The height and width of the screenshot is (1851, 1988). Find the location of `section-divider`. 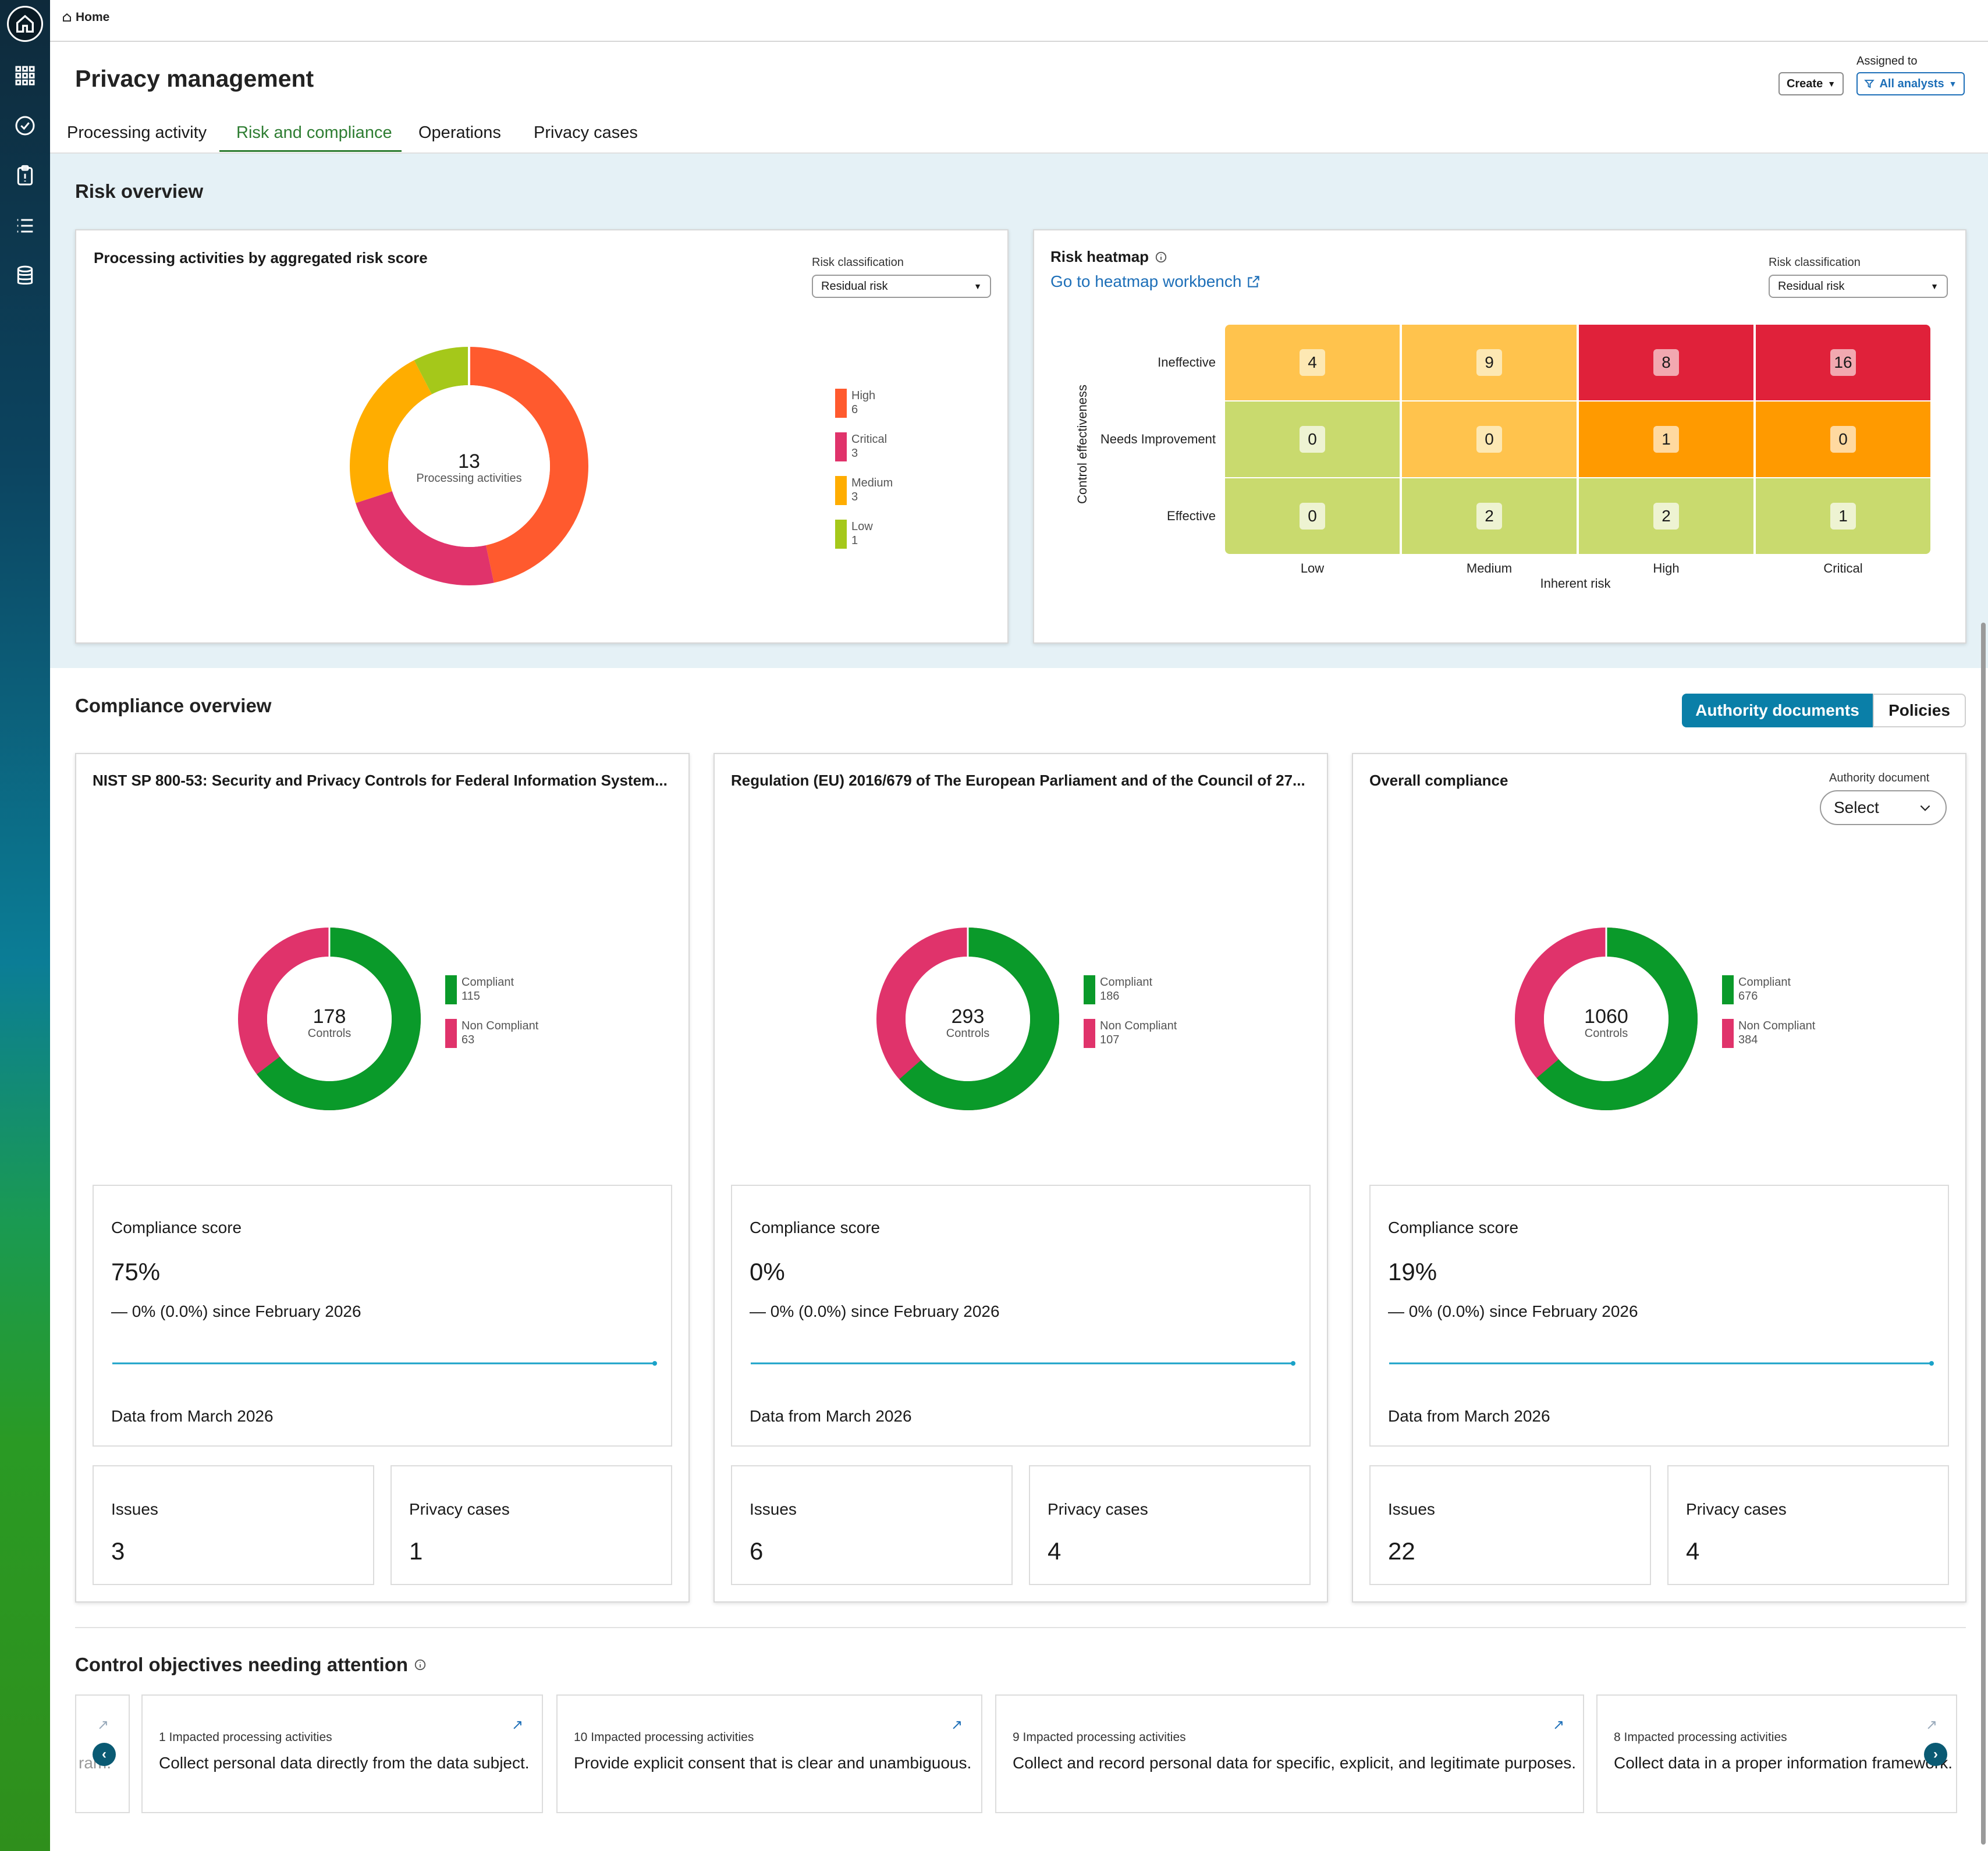

section-divider is located at coordinates (1020, 1627).